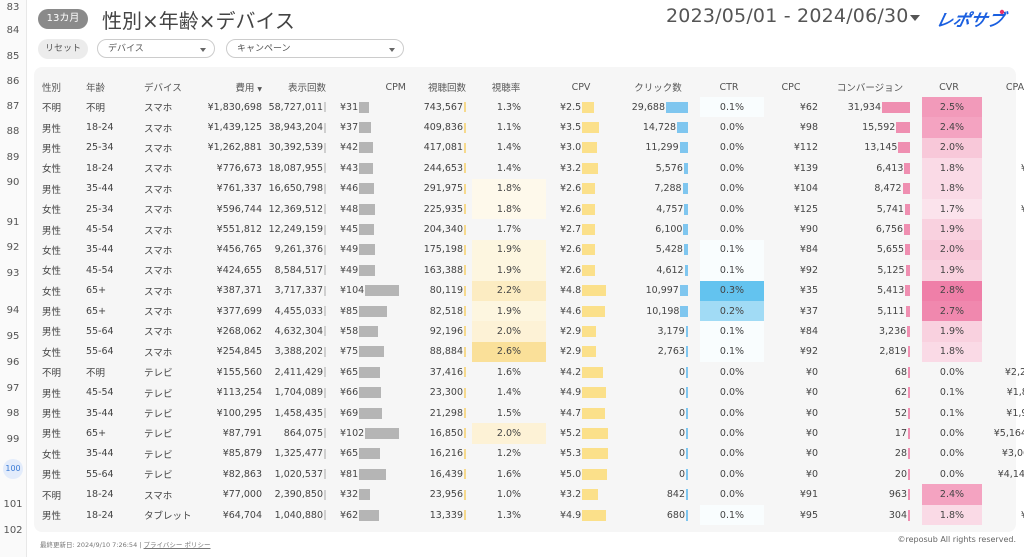 The image size is (1024, 557). I want to click on cell-cpa: ¥2,288, so click(1003, 372).